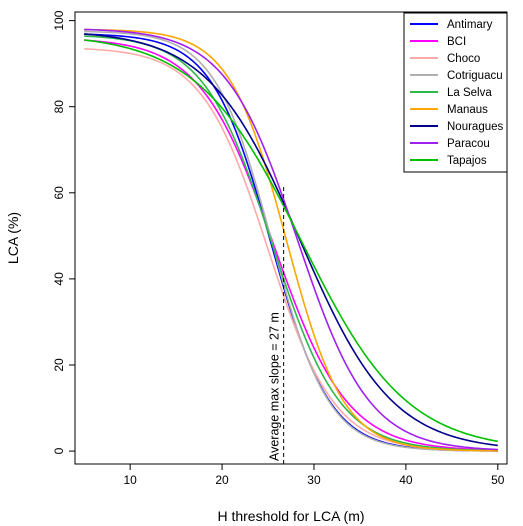 The width and height of the screenshot is (523, 526). Describe the element at coordinates (222, 480) in the screenshot. I see `x-tick-label: 20` at that location.